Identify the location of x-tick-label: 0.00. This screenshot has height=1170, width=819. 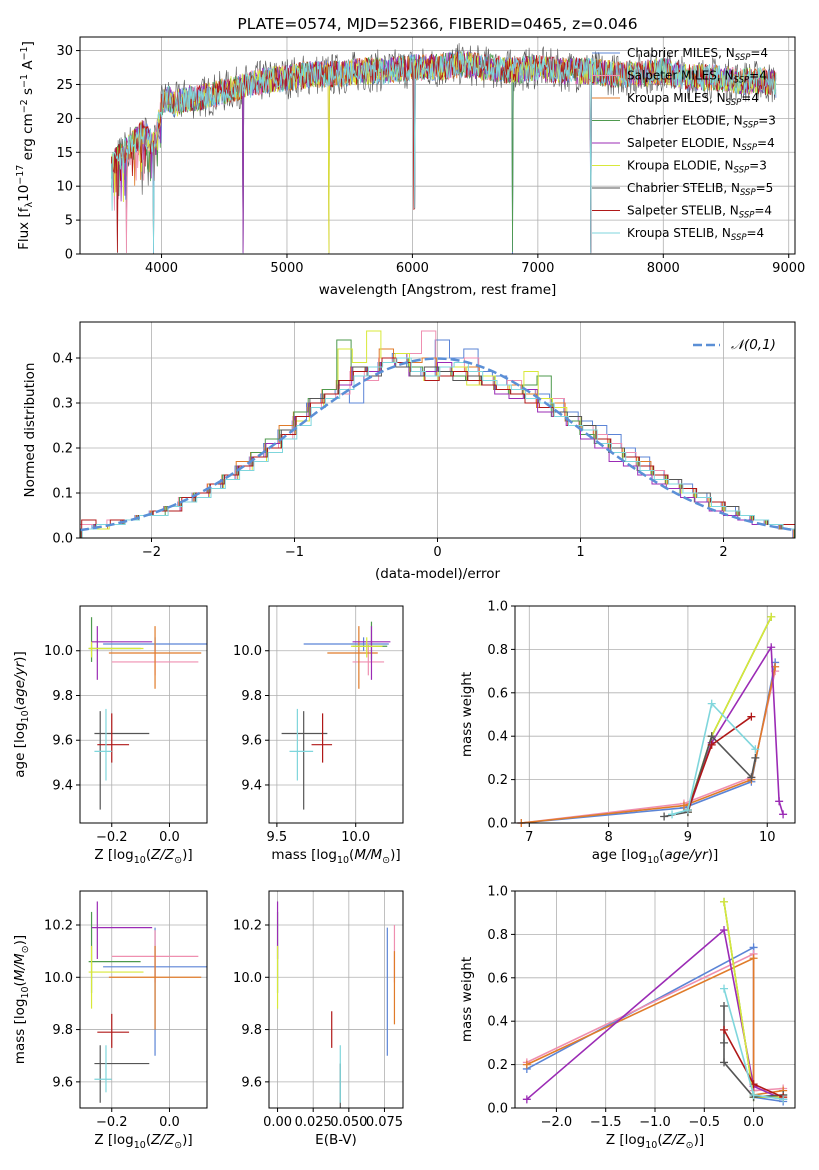
(277, 1122).